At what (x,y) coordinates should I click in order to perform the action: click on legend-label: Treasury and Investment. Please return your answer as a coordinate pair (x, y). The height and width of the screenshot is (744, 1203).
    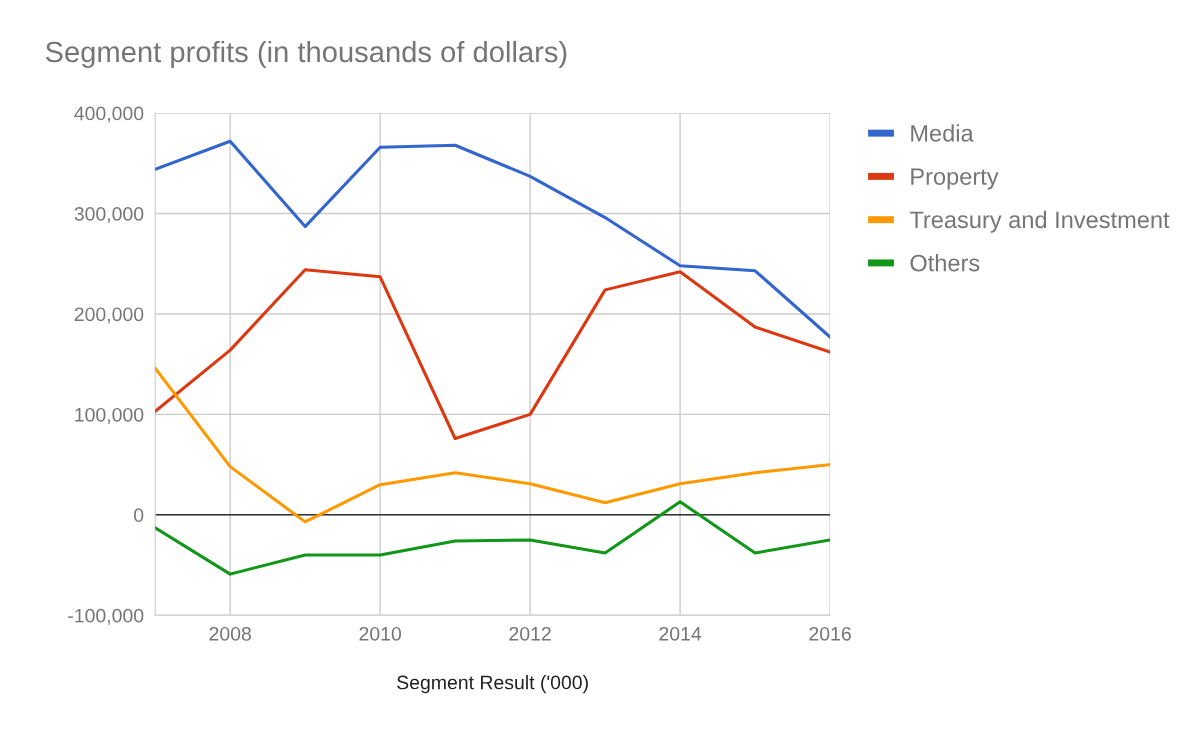
    Looking at the image, I should click on (1039, 221).